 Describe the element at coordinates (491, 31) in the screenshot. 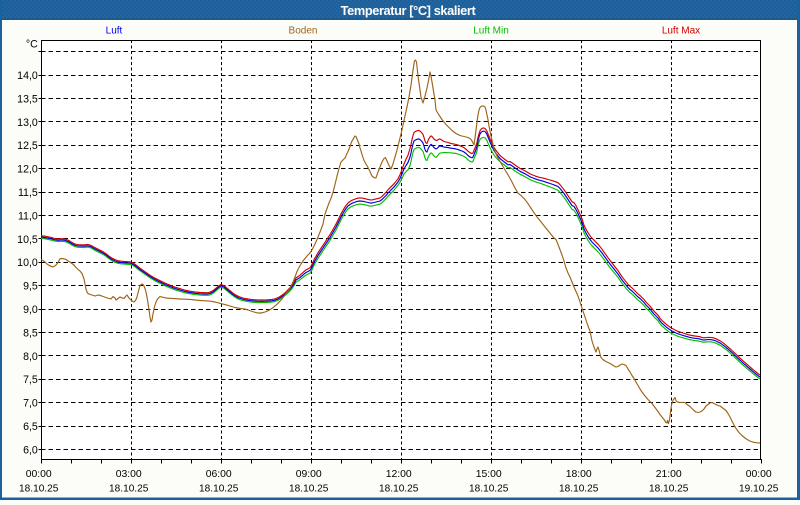

I see `svg-text: Luft Min` at that location.